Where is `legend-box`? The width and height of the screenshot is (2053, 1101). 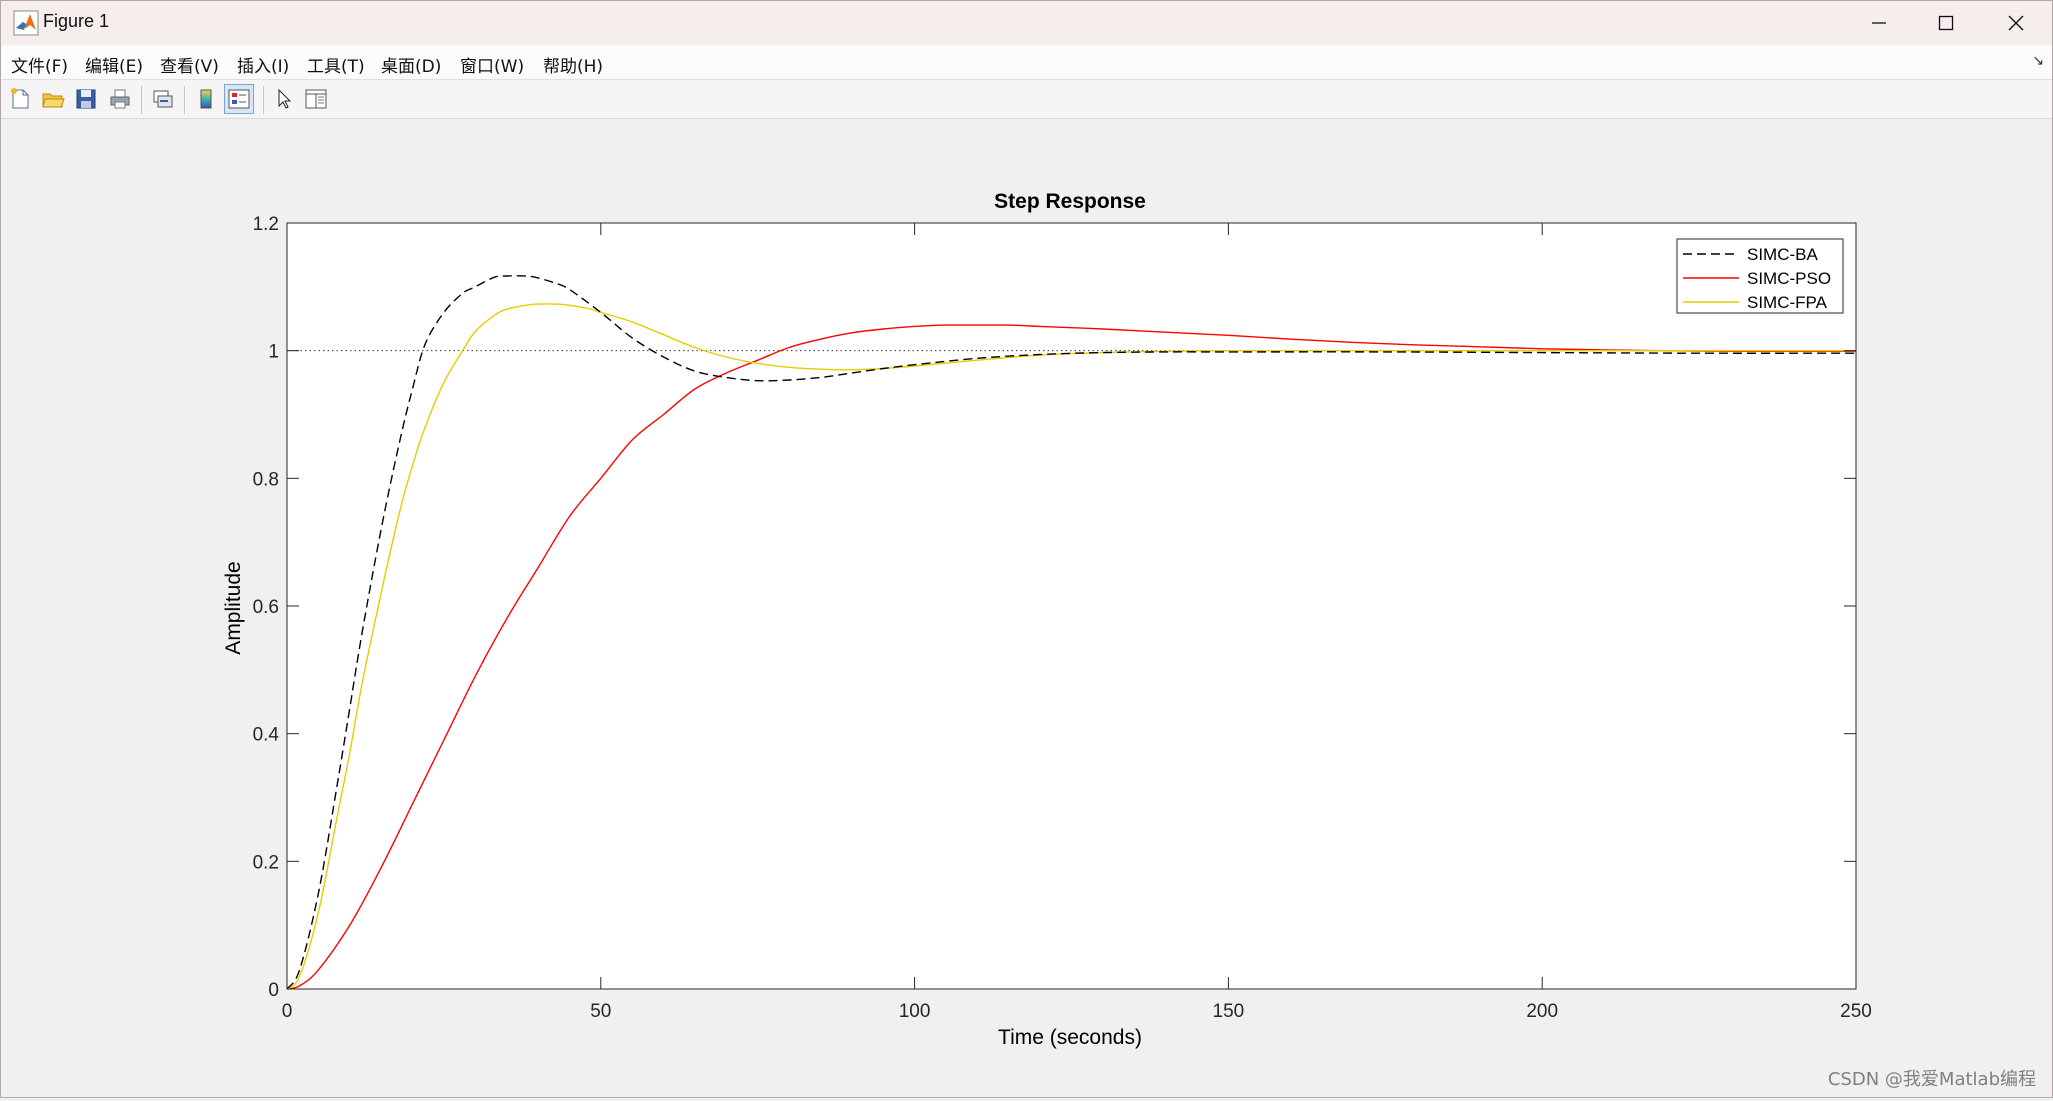 legend-box is located at coordinates (1760, 276).